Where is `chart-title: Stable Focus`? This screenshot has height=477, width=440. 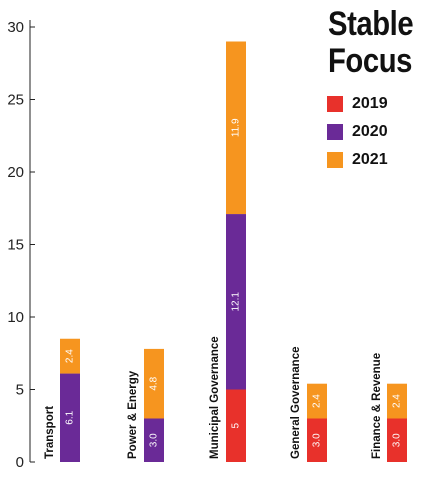
chart-title: Stable Focus is located at coordinates (371, 42).